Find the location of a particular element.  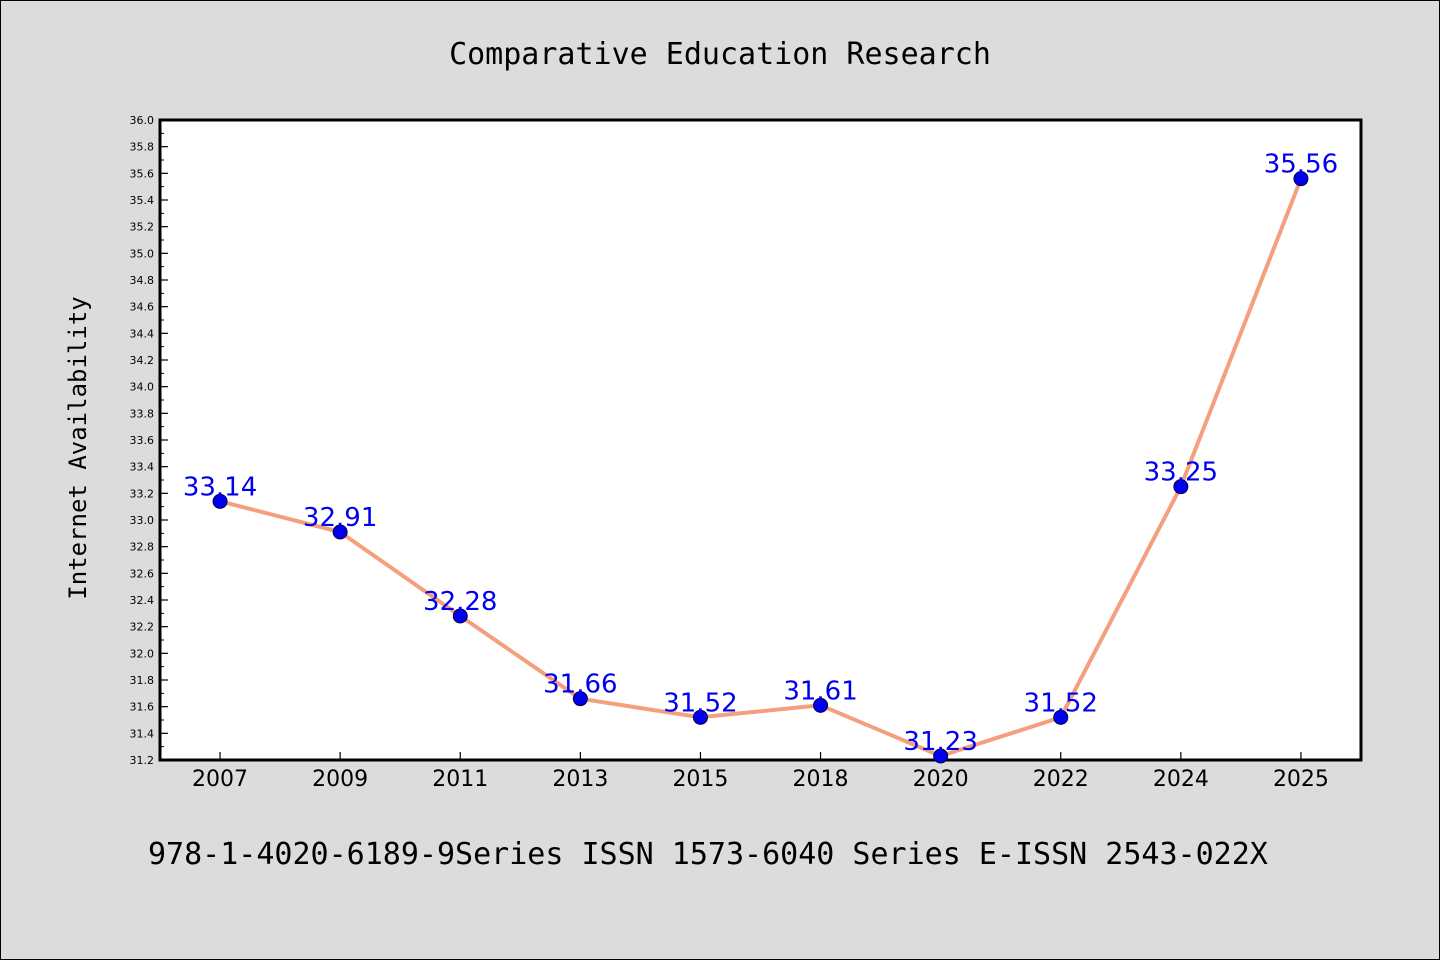

y-tick-label: 31.2 is located at coordinates (142, 760).